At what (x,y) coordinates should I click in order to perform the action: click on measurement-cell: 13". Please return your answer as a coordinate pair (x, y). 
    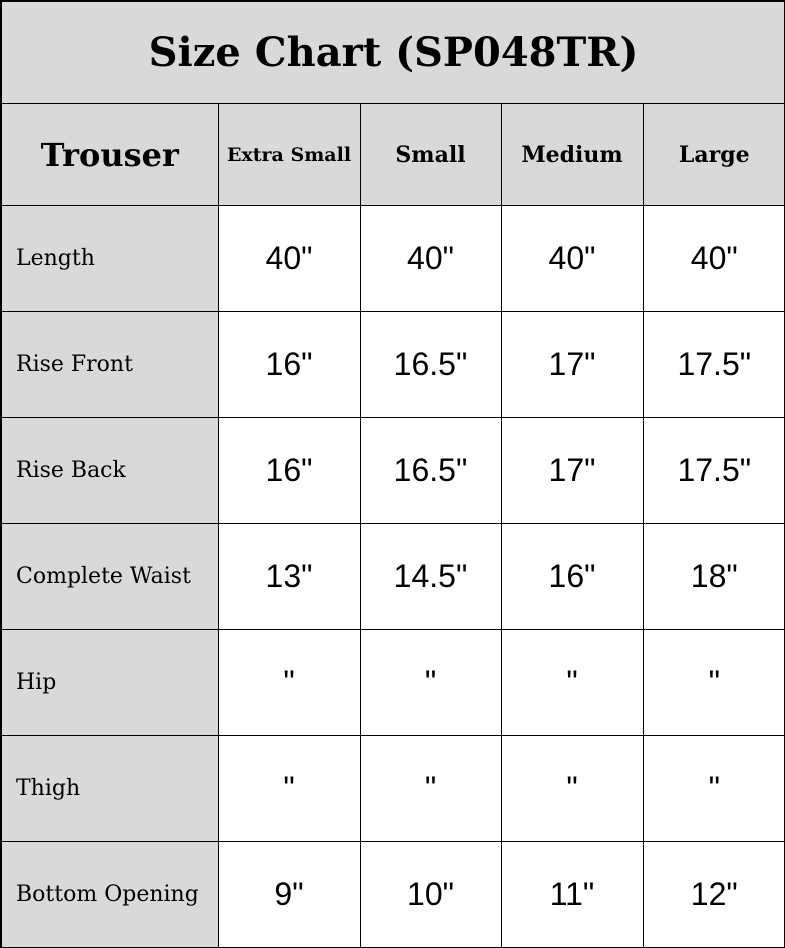
    Looking at the image, I should click on (289, 576).